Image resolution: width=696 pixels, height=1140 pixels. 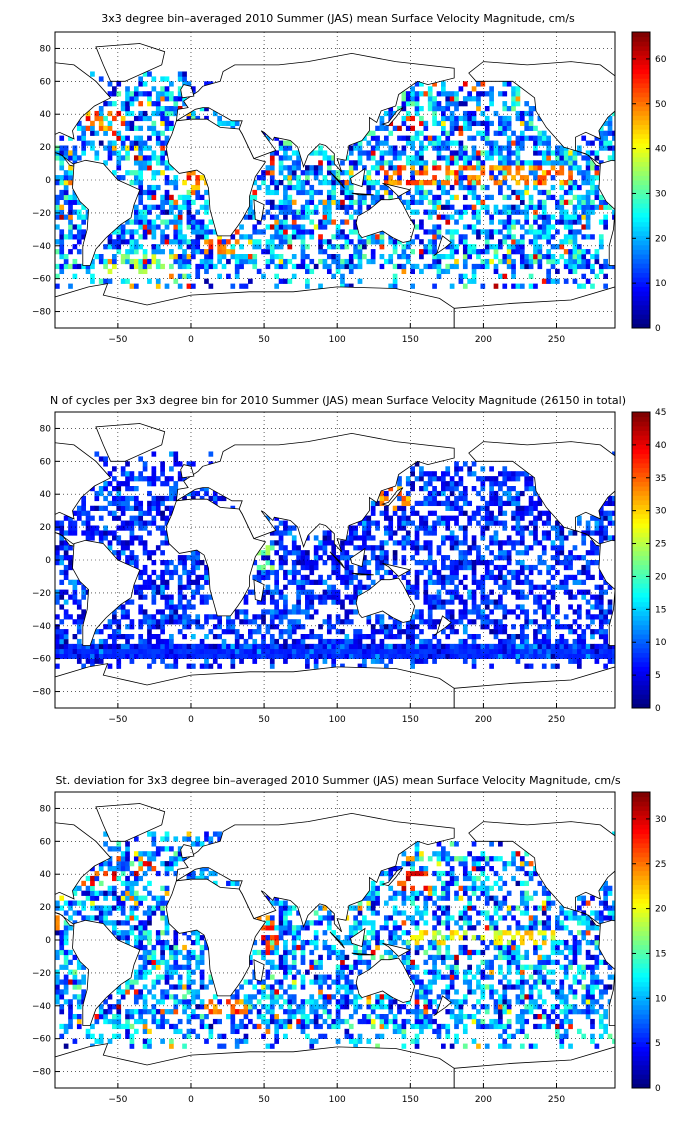 What do you see at coordinates (641, 581) in the screenshot?
I see `colorbar-swatch` at bounding box center [641, 581].